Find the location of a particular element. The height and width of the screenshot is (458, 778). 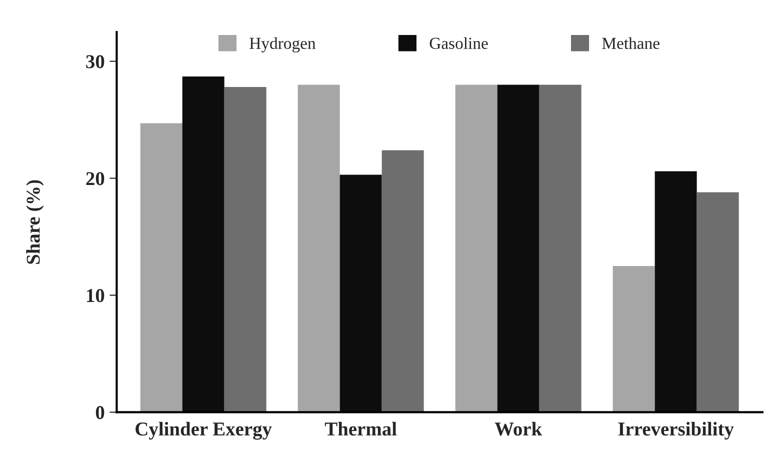

legend-label: Hydrogen is located at coordinates (283, 44).